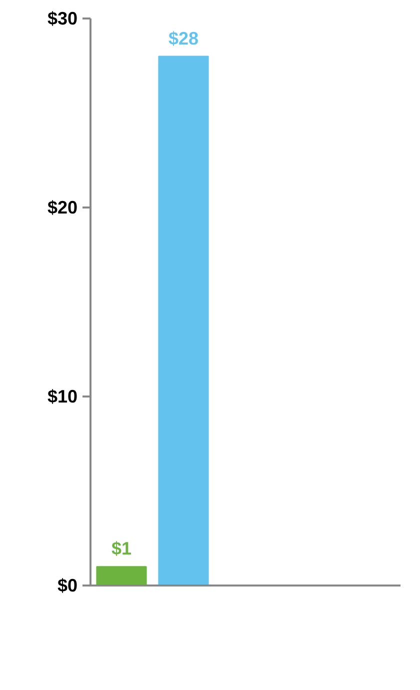  I want to click on y-tick-label: $20, so click(62, 208).